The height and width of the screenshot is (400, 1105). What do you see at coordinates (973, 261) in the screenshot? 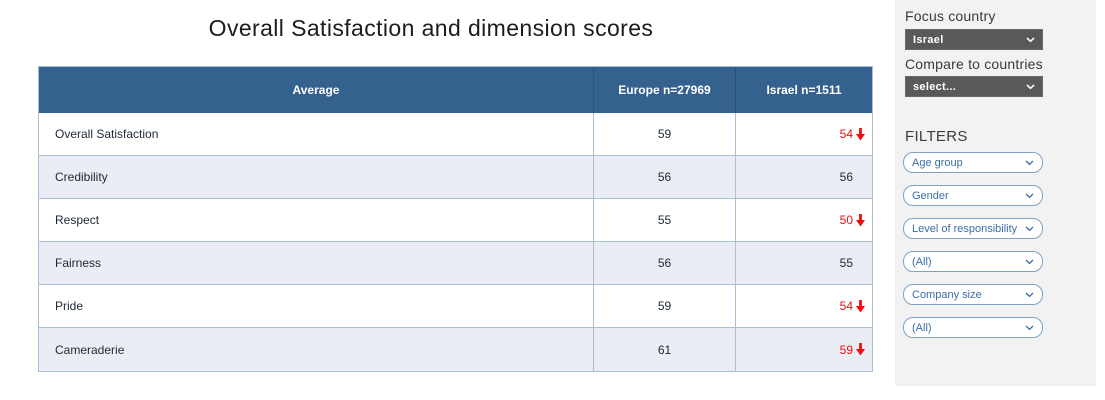
I see `filter-dropdown-all-1: (All)` at bounding box center [973, 261].